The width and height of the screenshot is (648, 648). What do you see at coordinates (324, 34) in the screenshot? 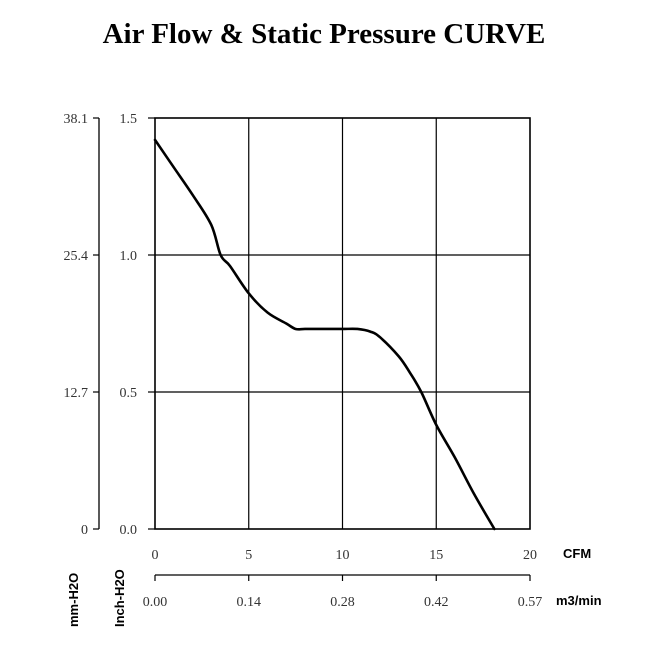
I see `chart-title: Air Flow & Static Pressure CURVE` at bounding box center [324, 34].